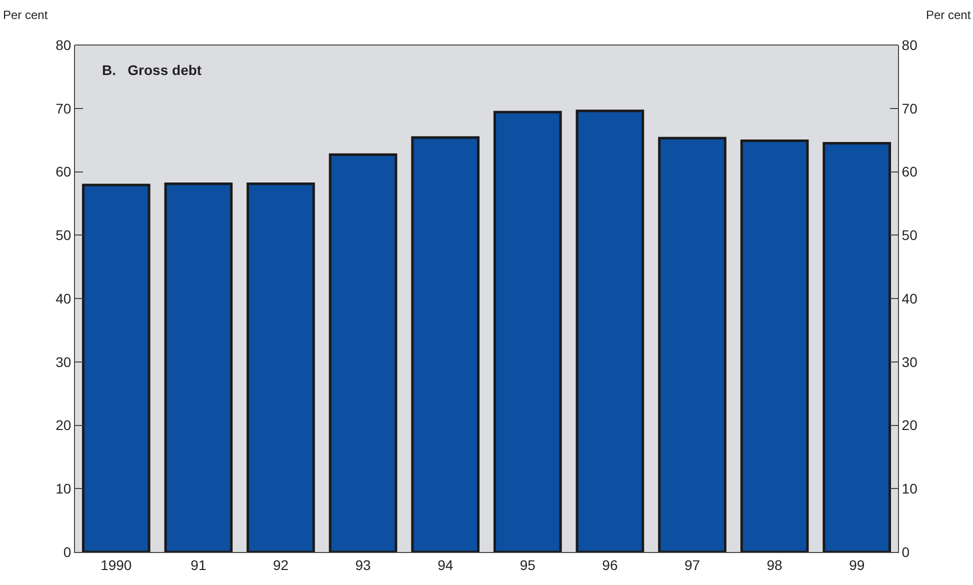  I want to click on y-tick-label: 0, so click(67, 552).